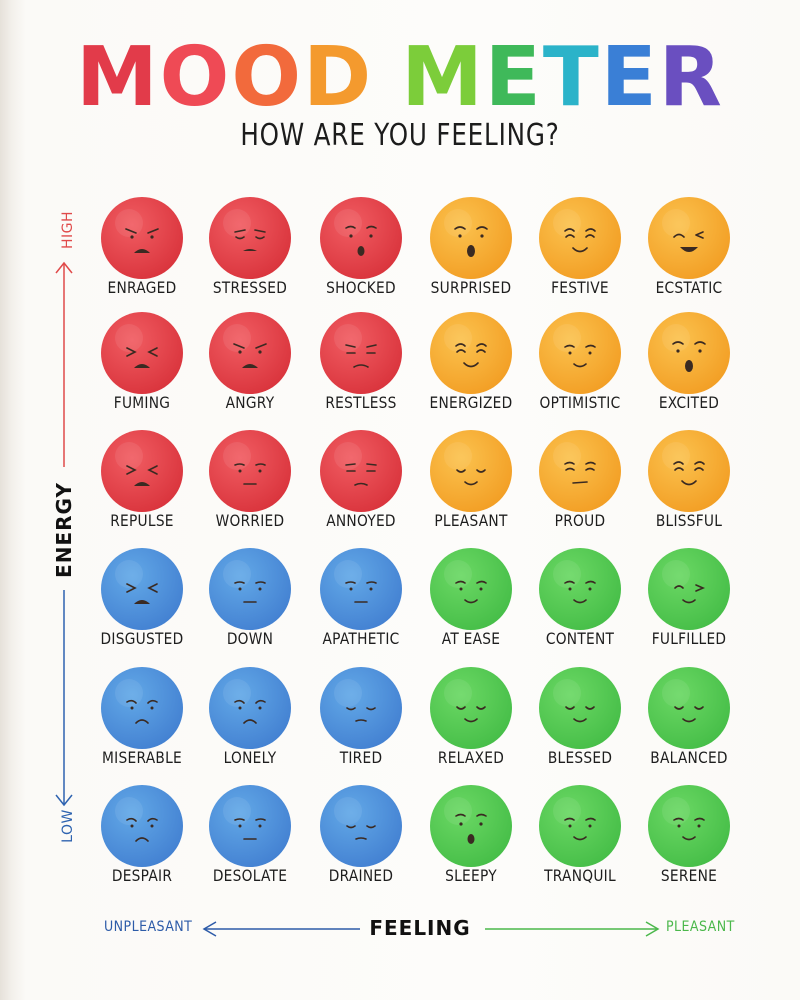  I want to click on mood-label: EXCITED, so click(689, 402).